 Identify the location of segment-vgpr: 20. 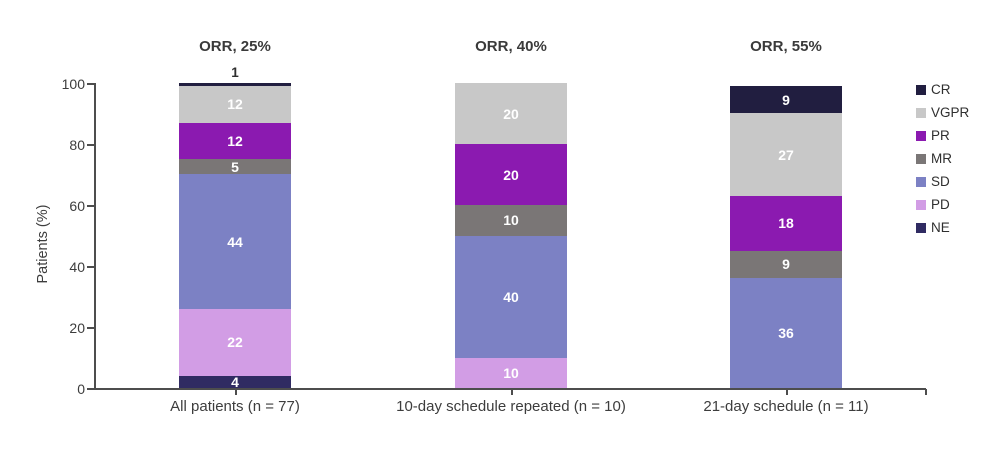
(511, 113).